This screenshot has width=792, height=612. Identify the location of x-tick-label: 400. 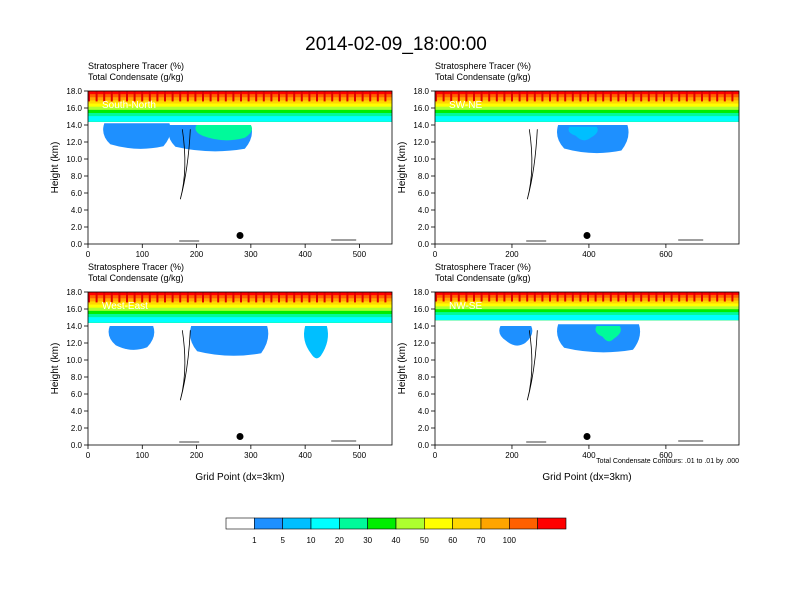
(589, 455).